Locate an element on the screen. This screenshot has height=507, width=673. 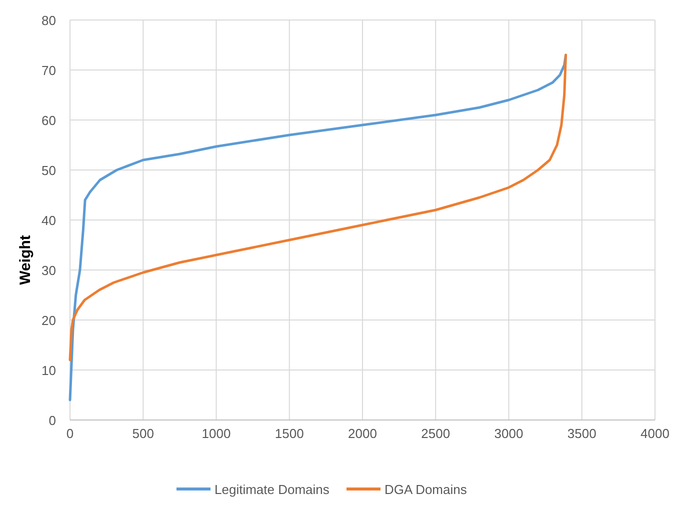
legend-label: DGA Domains is located at coordinates (426, 489).